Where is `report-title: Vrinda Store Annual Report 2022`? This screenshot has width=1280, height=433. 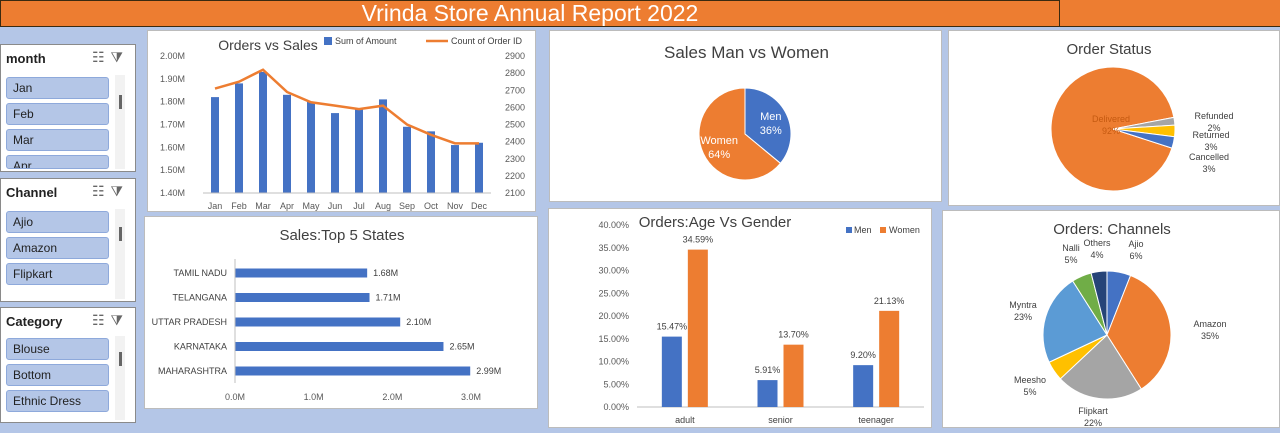 report-title: Vrinda Store Annual Report 2022 is located at coordinates (530, 13).